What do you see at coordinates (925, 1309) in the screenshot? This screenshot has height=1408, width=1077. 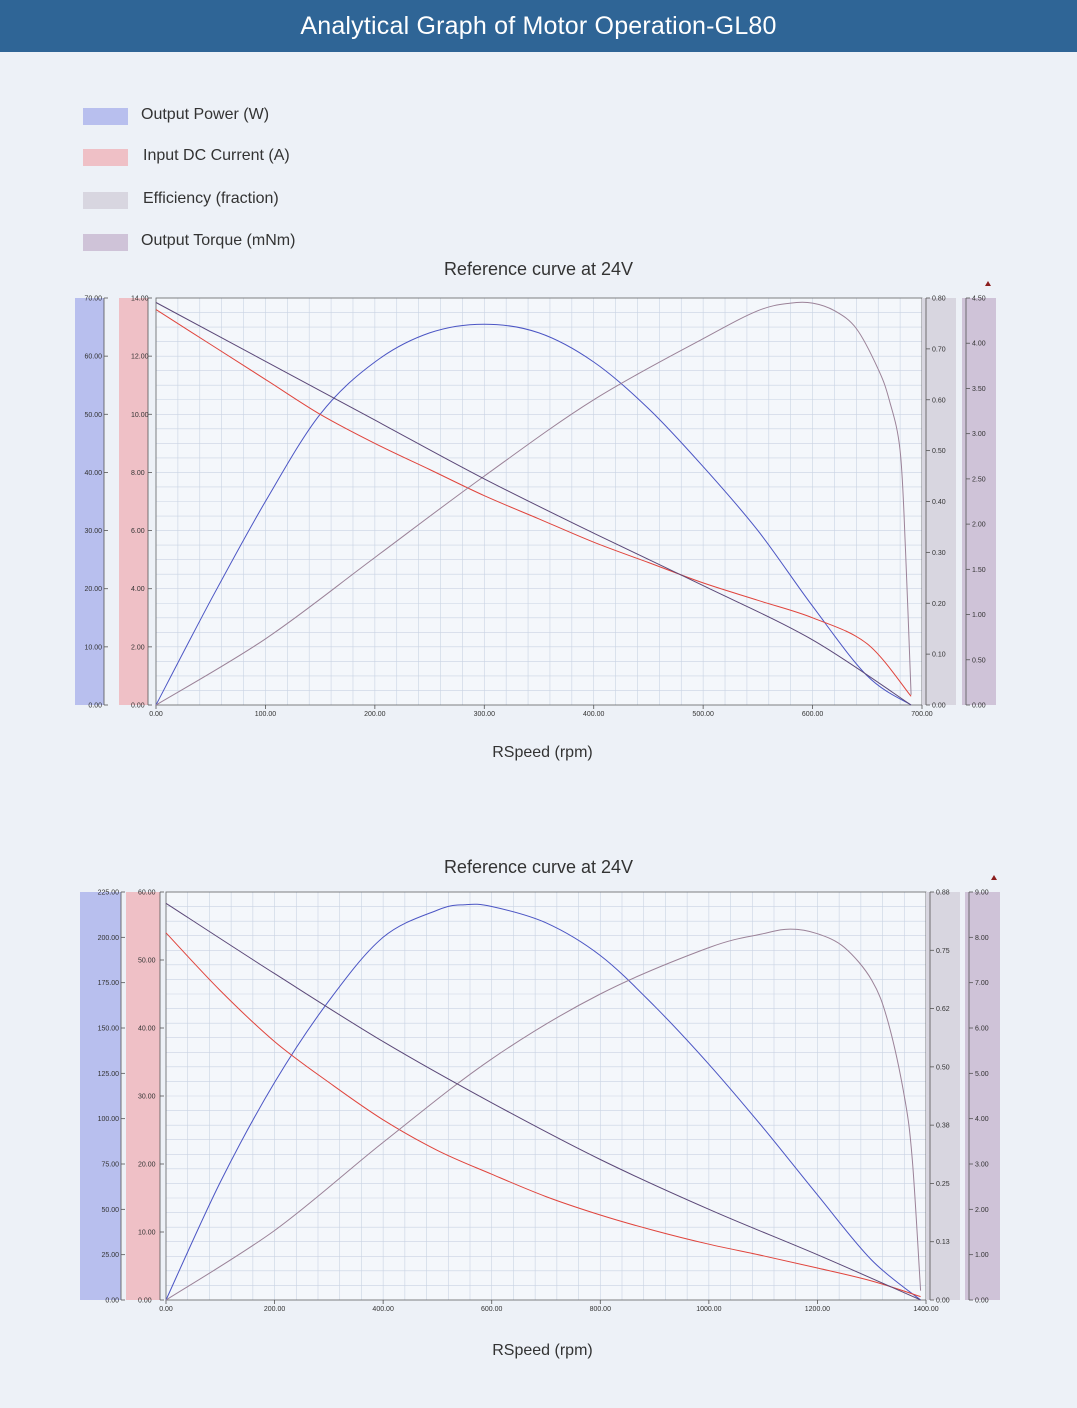 I see `x-tick-label: 1400.00` at bounding box center [925, 1309].